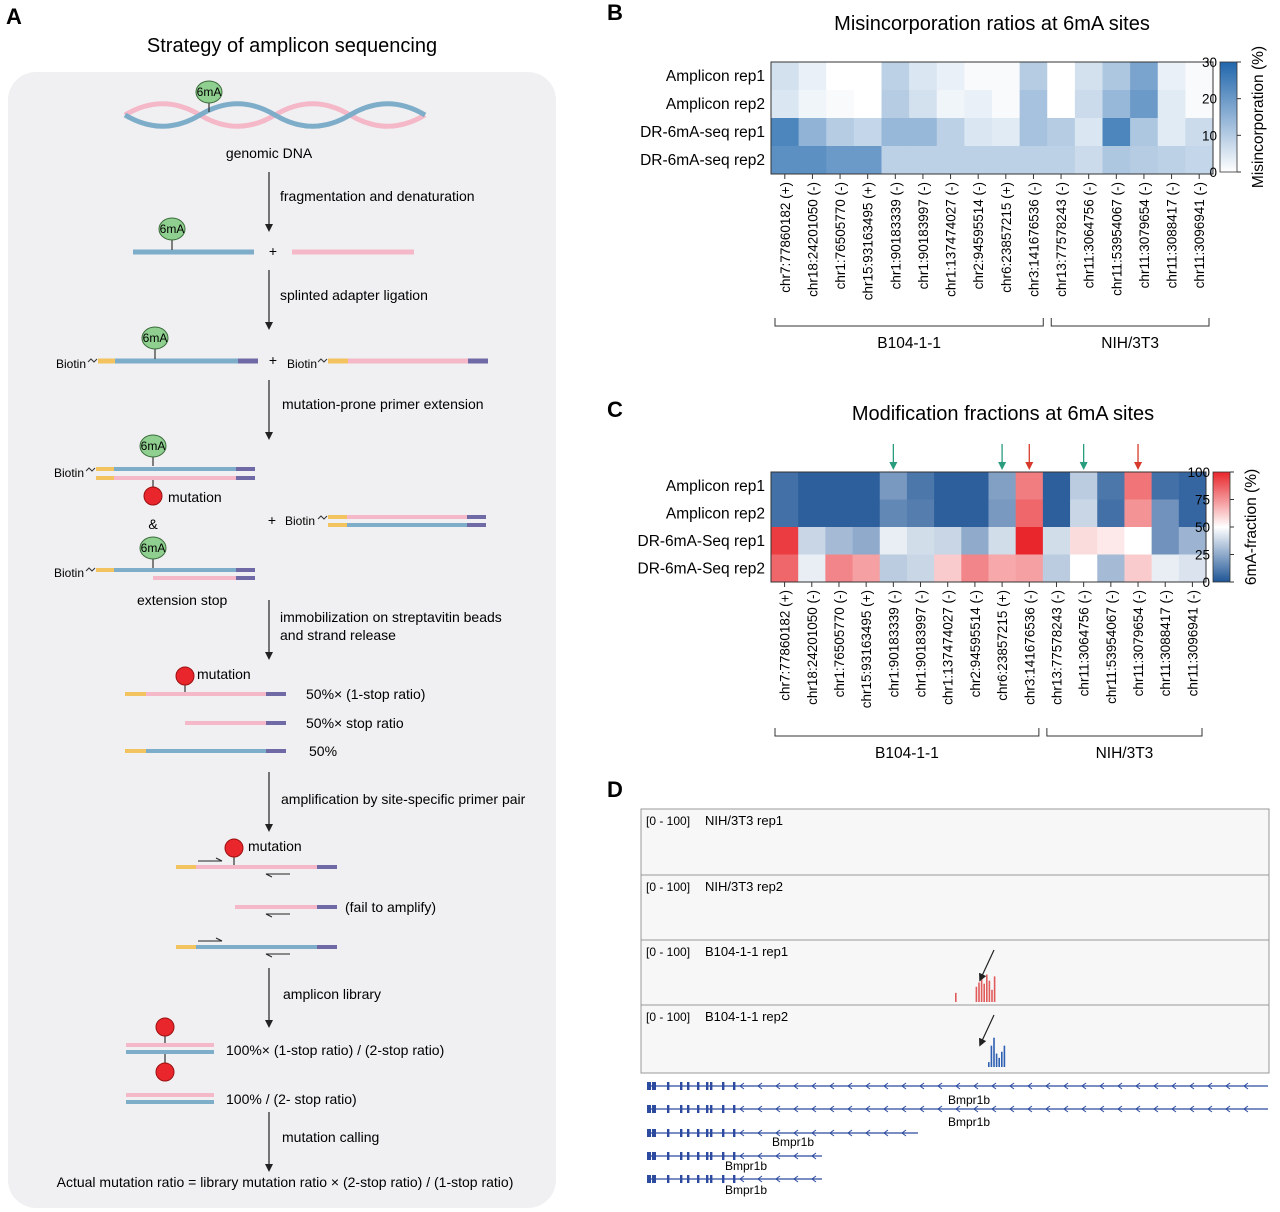 This screenshot has height=1212, width=1280. Describe the element at coordinates (744, 820) in the screenshot. I see `track-name: NIH/3T3 rep1` at that location.